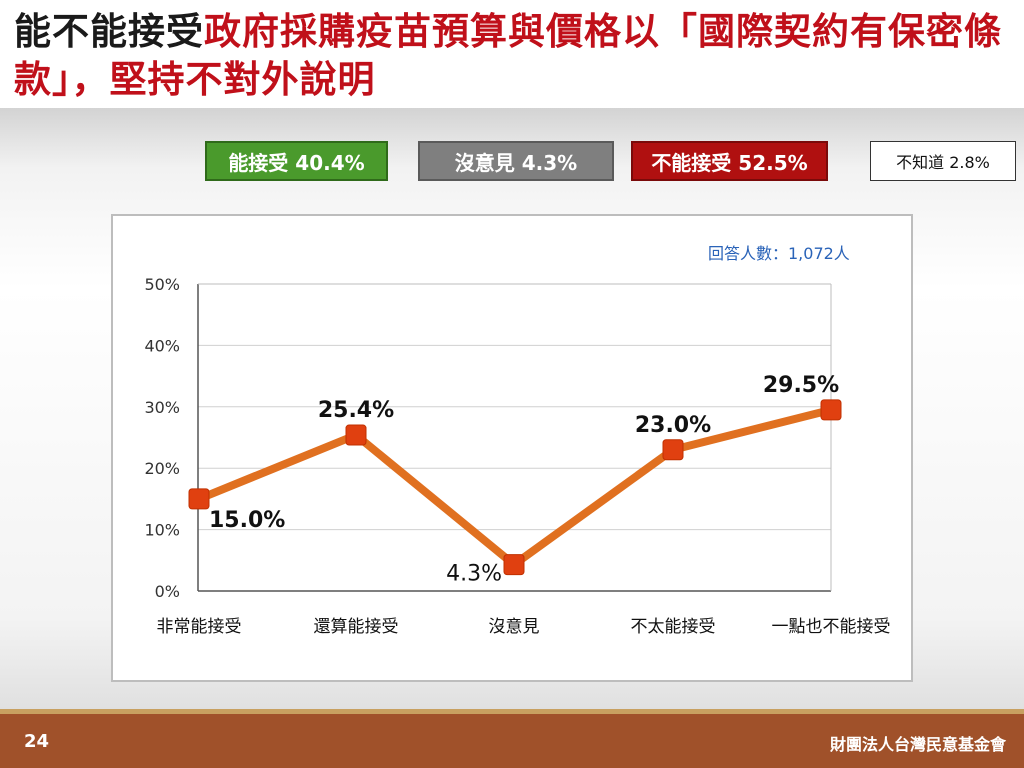  I want to click on footer-bar, so click(512, 741).